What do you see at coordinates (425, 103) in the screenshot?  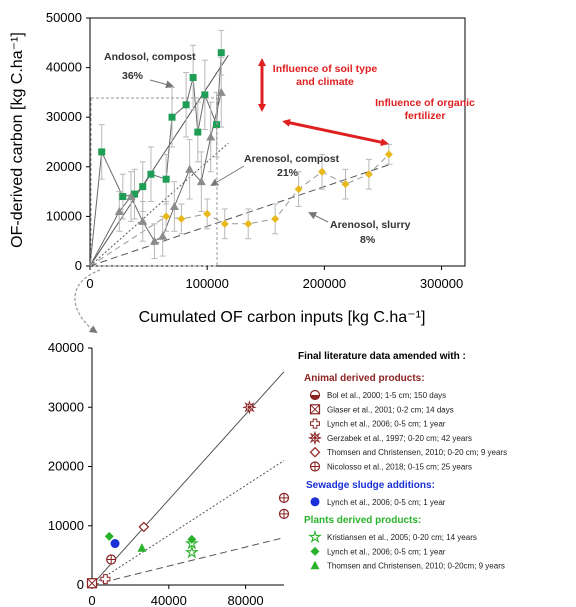 I see `annotation-line: Influence of organic` at bounding box center [425, 103].